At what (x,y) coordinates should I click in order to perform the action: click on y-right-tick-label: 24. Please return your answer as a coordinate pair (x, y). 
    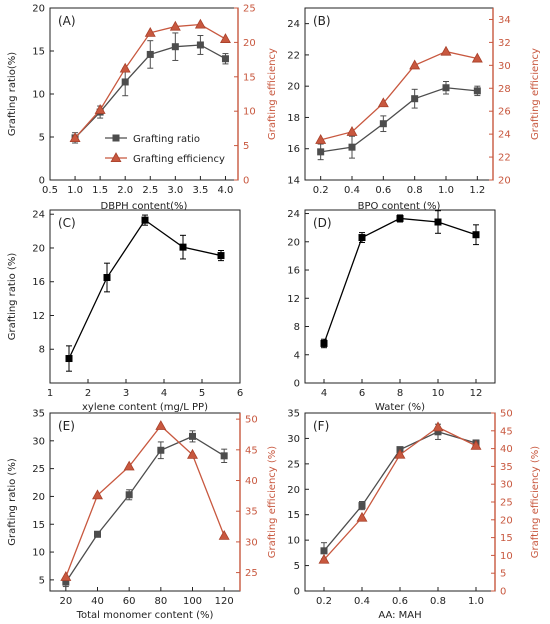
    Looking at the image, I should click on (504, 135).